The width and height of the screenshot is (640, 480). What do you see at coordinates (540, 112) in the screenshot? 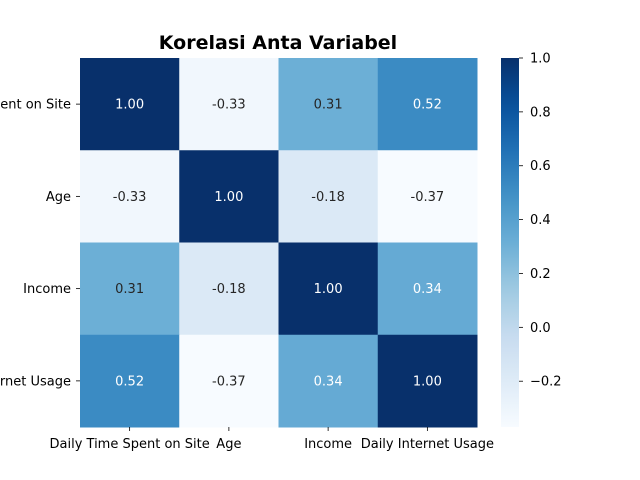
I see `colorbar-tick-label: 0.8` at bounding box center [540, 112].